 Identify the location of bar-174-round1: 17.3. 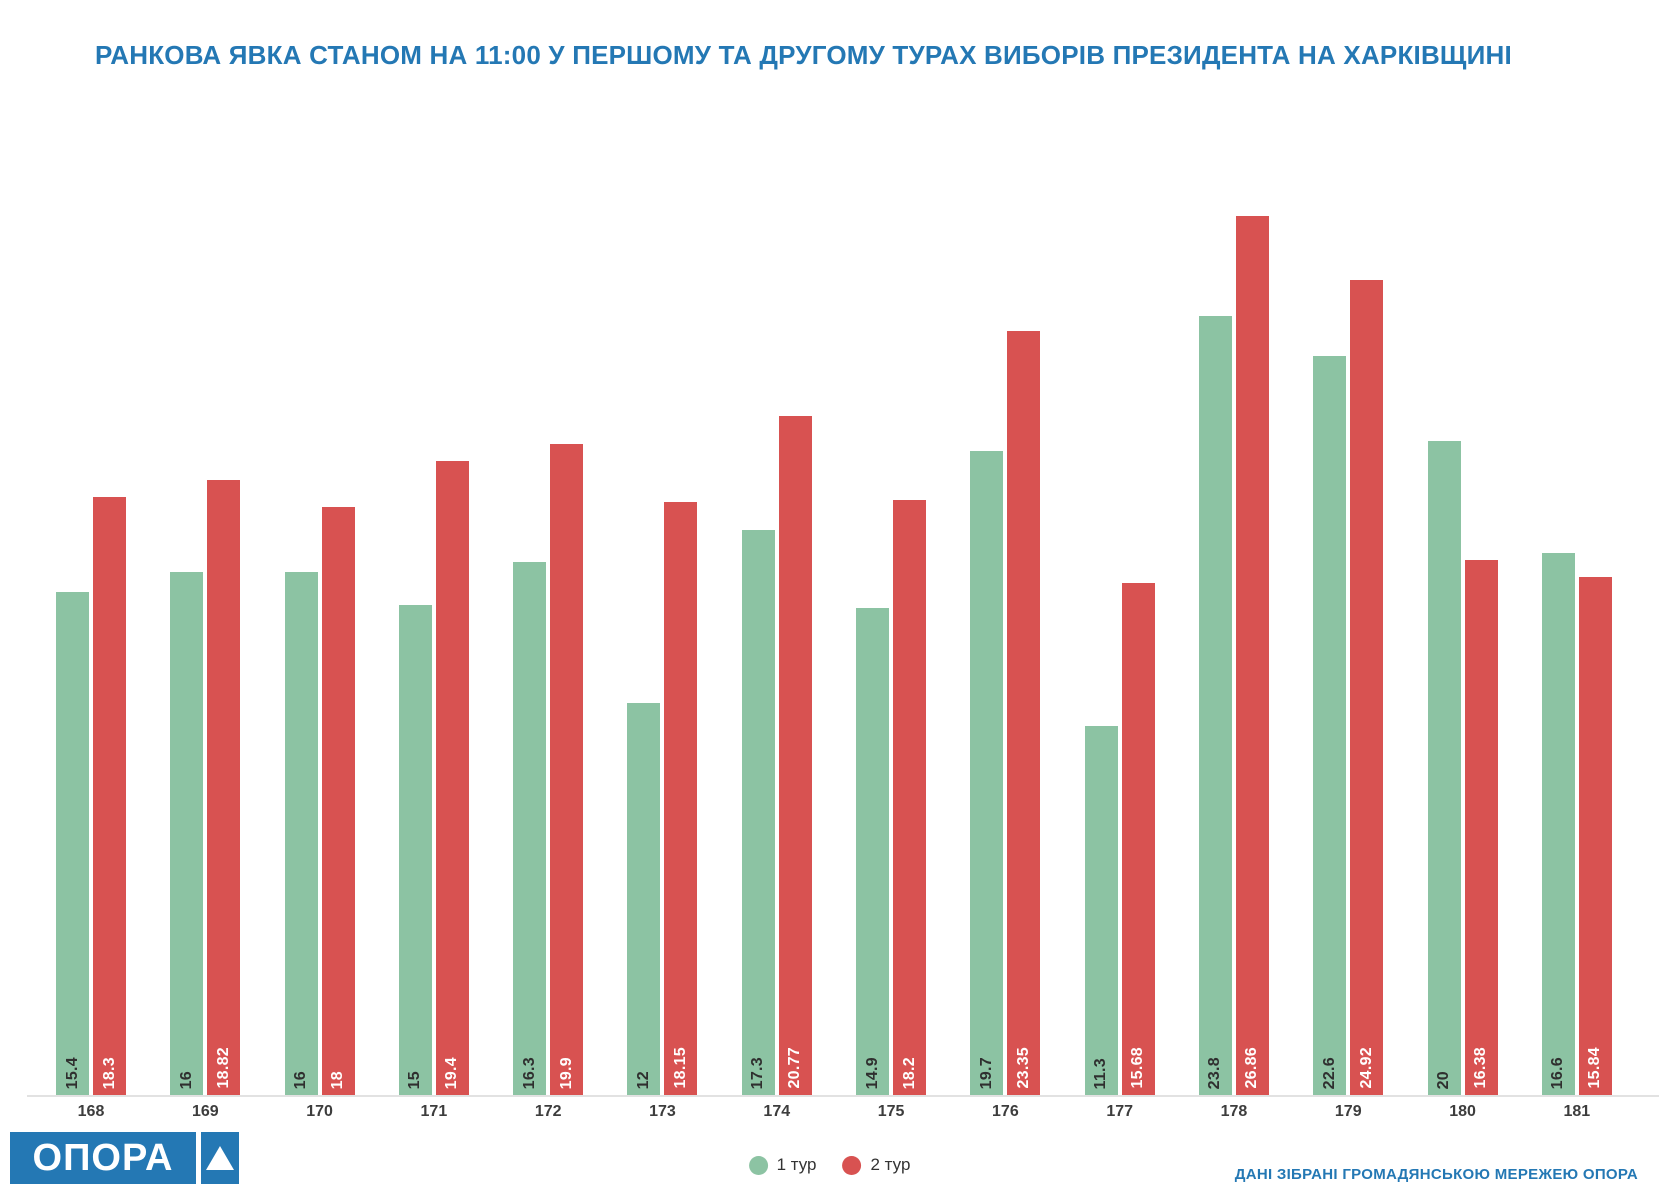
(758, 813).